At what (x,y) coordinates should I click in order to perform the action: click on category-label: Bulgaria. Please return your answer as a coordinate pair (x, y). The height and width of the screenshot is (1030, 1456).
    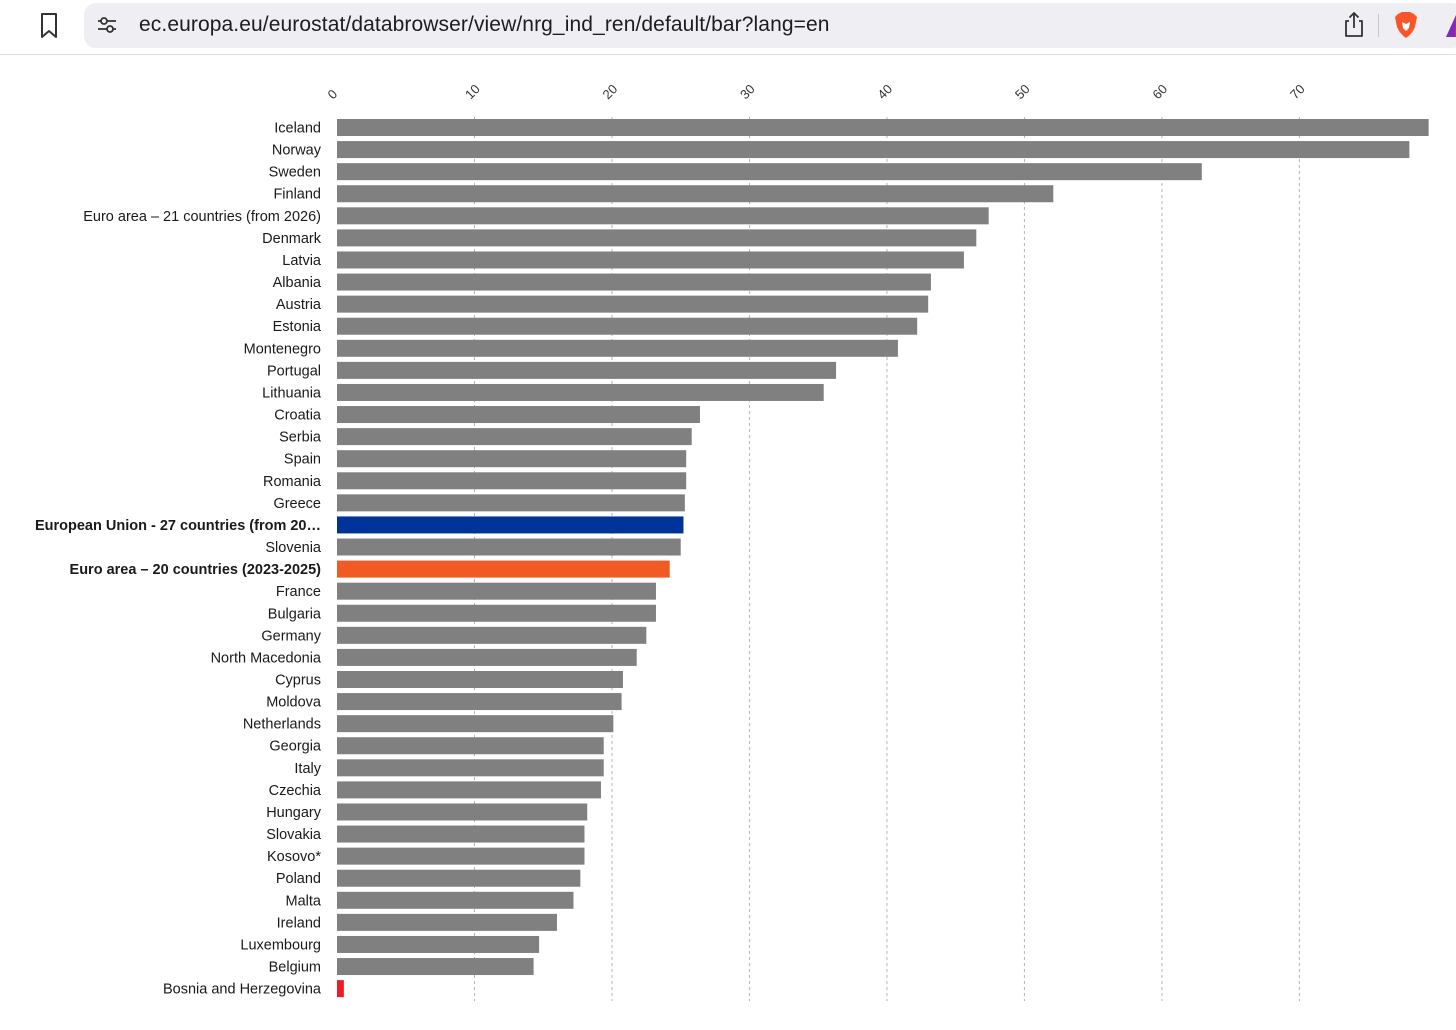
    Looking at the image, I should click on (295, 614).